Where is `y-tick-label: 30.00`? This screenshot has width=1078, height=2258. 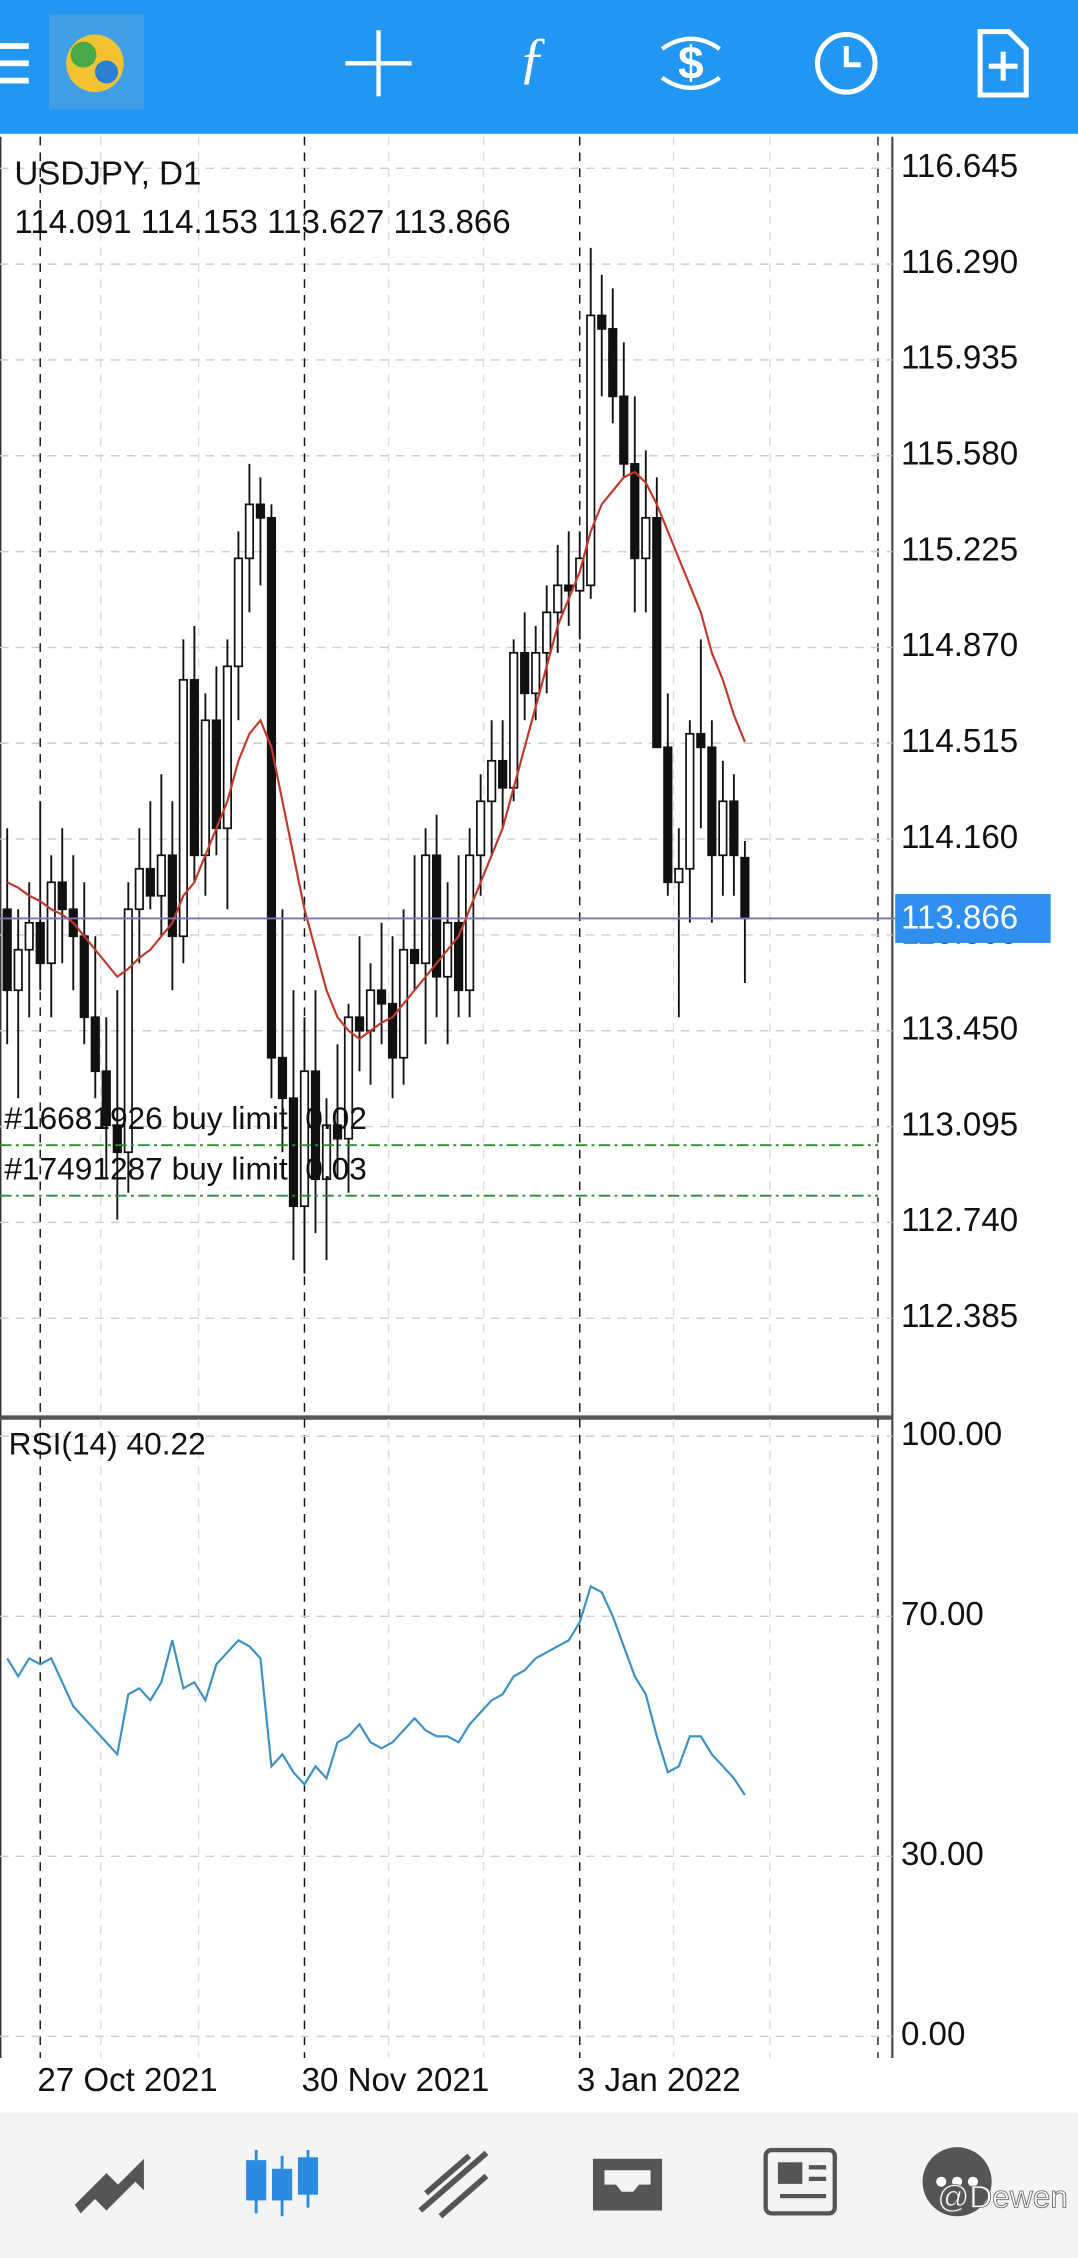 y-tick-label: 30.00 is located at coordinates (942, 1854).